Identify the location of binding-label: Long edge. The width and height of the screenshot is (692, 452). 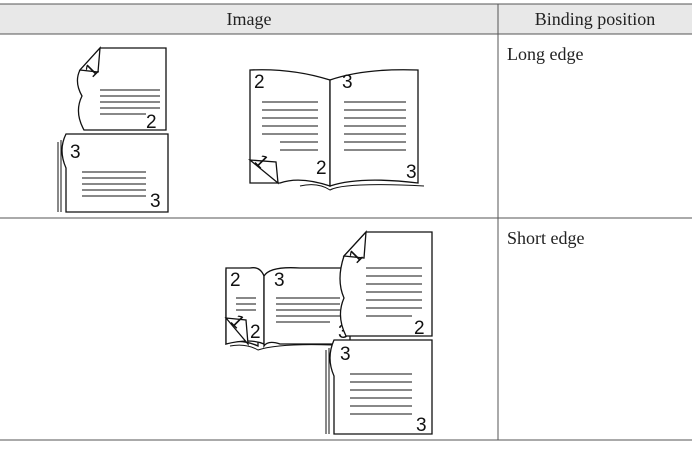
(545, 54).